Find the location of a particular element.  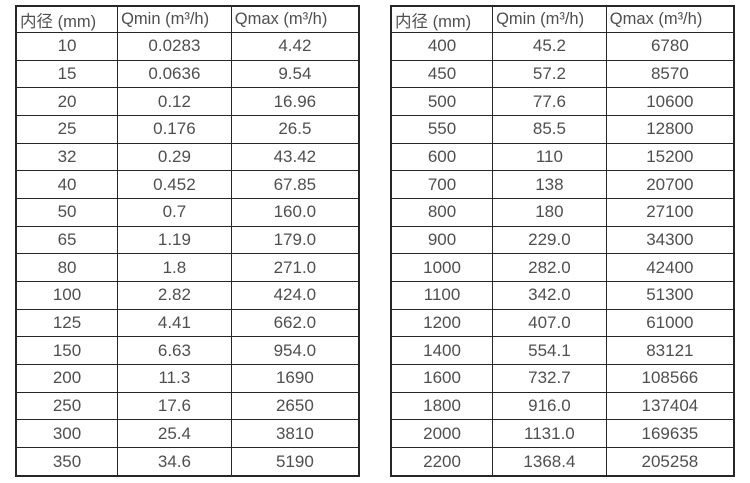

table-cell: 4.42 is located at coordinates (295, 46).